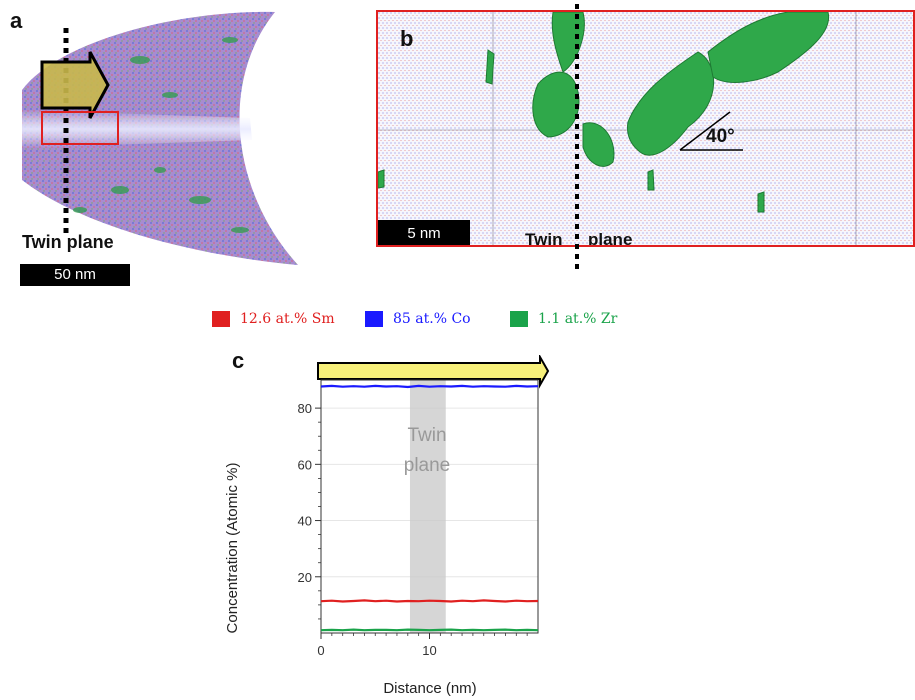  I want to click on region-box, so click(80, 128).